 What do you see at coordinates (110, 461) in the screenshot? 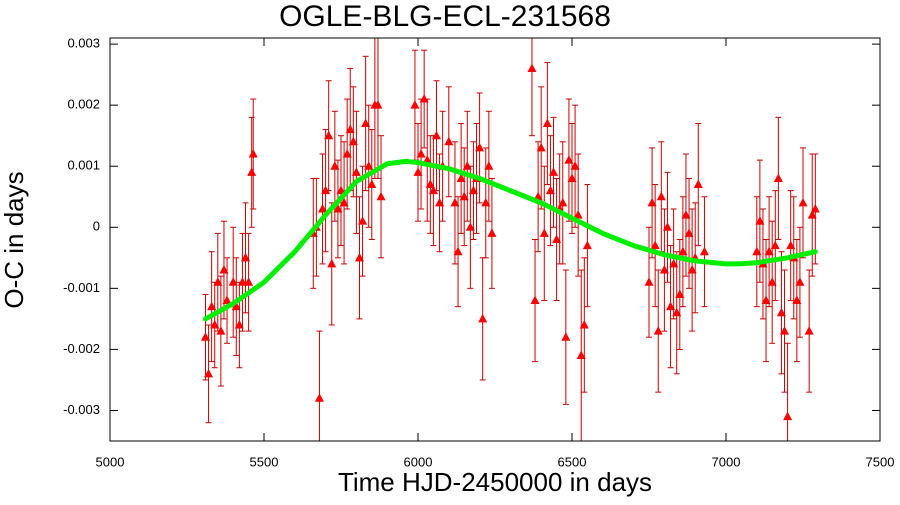
I see `x-tick-label: 5000` at bounding box center [110, 461].